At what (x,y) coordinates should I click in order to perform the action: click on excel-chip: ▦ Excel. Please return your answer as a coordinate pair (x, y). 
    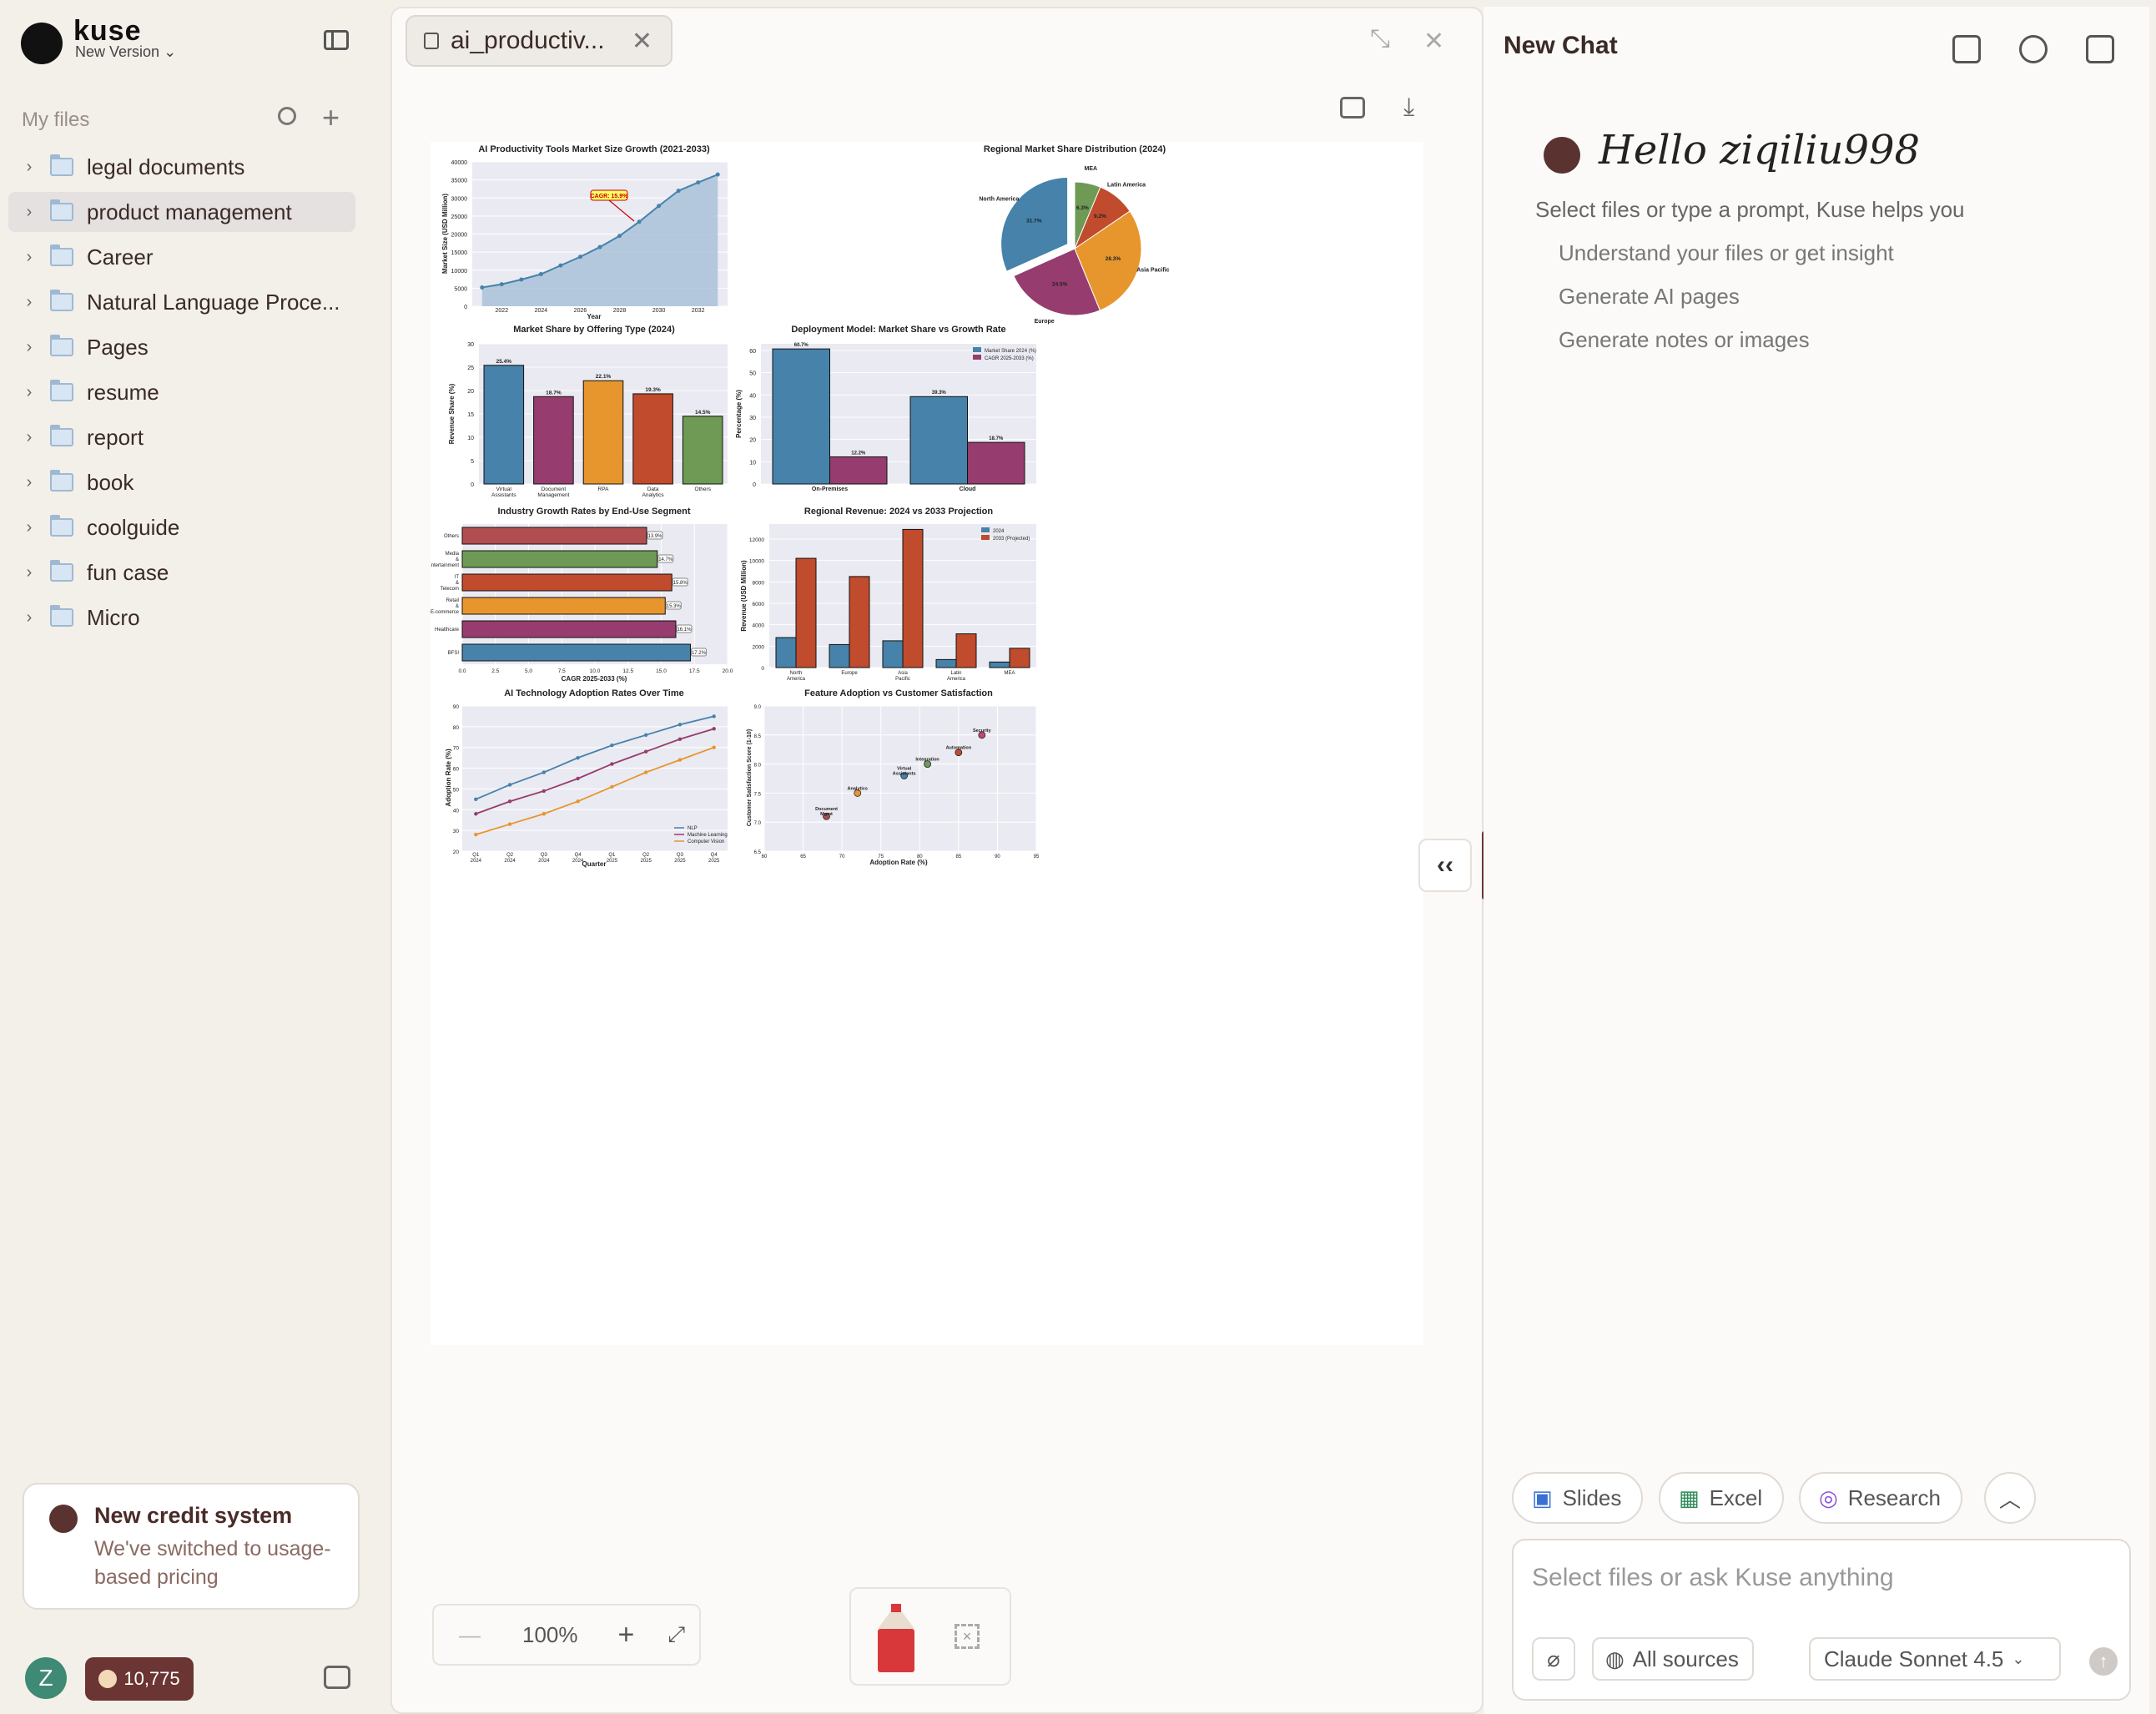
    Looking at the image, I should click on (1722, 1498).